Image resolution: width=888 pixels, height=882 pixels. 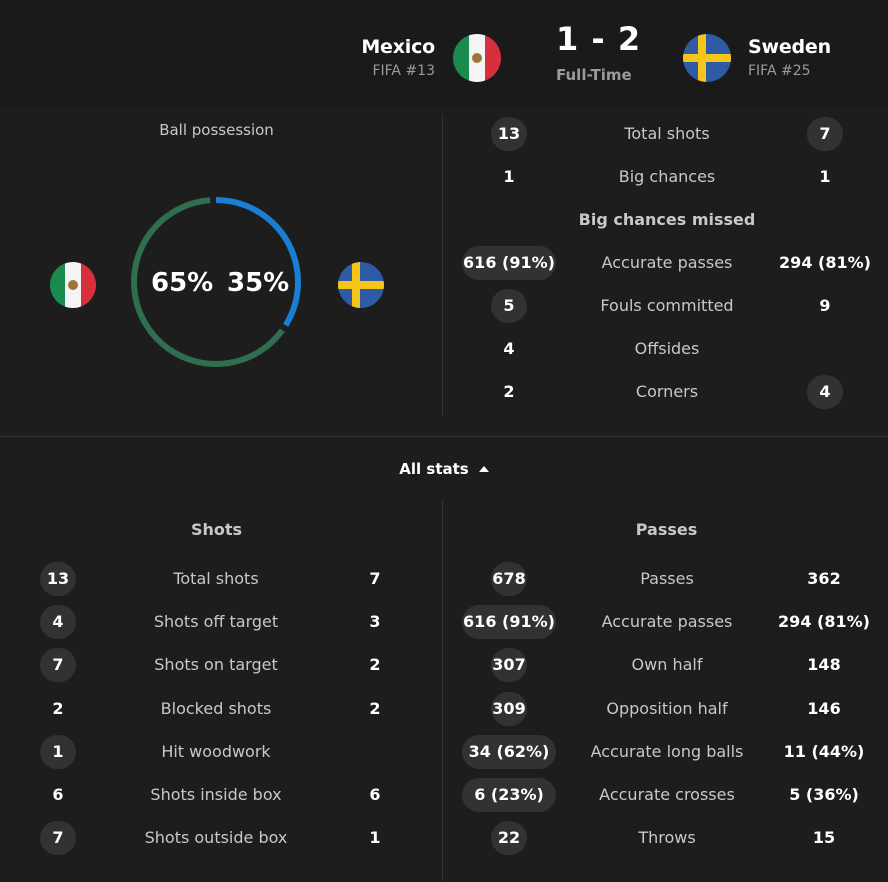 What do you see at coordinates (58, 751) in the screenshot?
I see `home-stat-value: 1` at bounding box center [58, 751].